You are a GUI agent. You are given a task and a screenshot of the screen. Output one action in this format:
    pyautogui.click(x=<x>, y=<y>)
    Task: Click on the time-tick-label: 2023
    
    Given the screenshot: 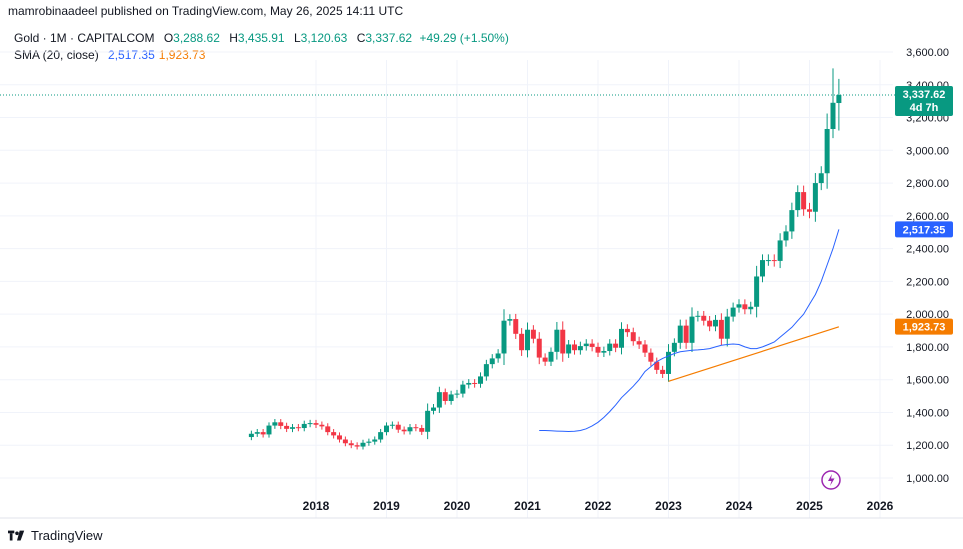 What is the action you would take?
    pyautogui.click(x=668, y=506)
    